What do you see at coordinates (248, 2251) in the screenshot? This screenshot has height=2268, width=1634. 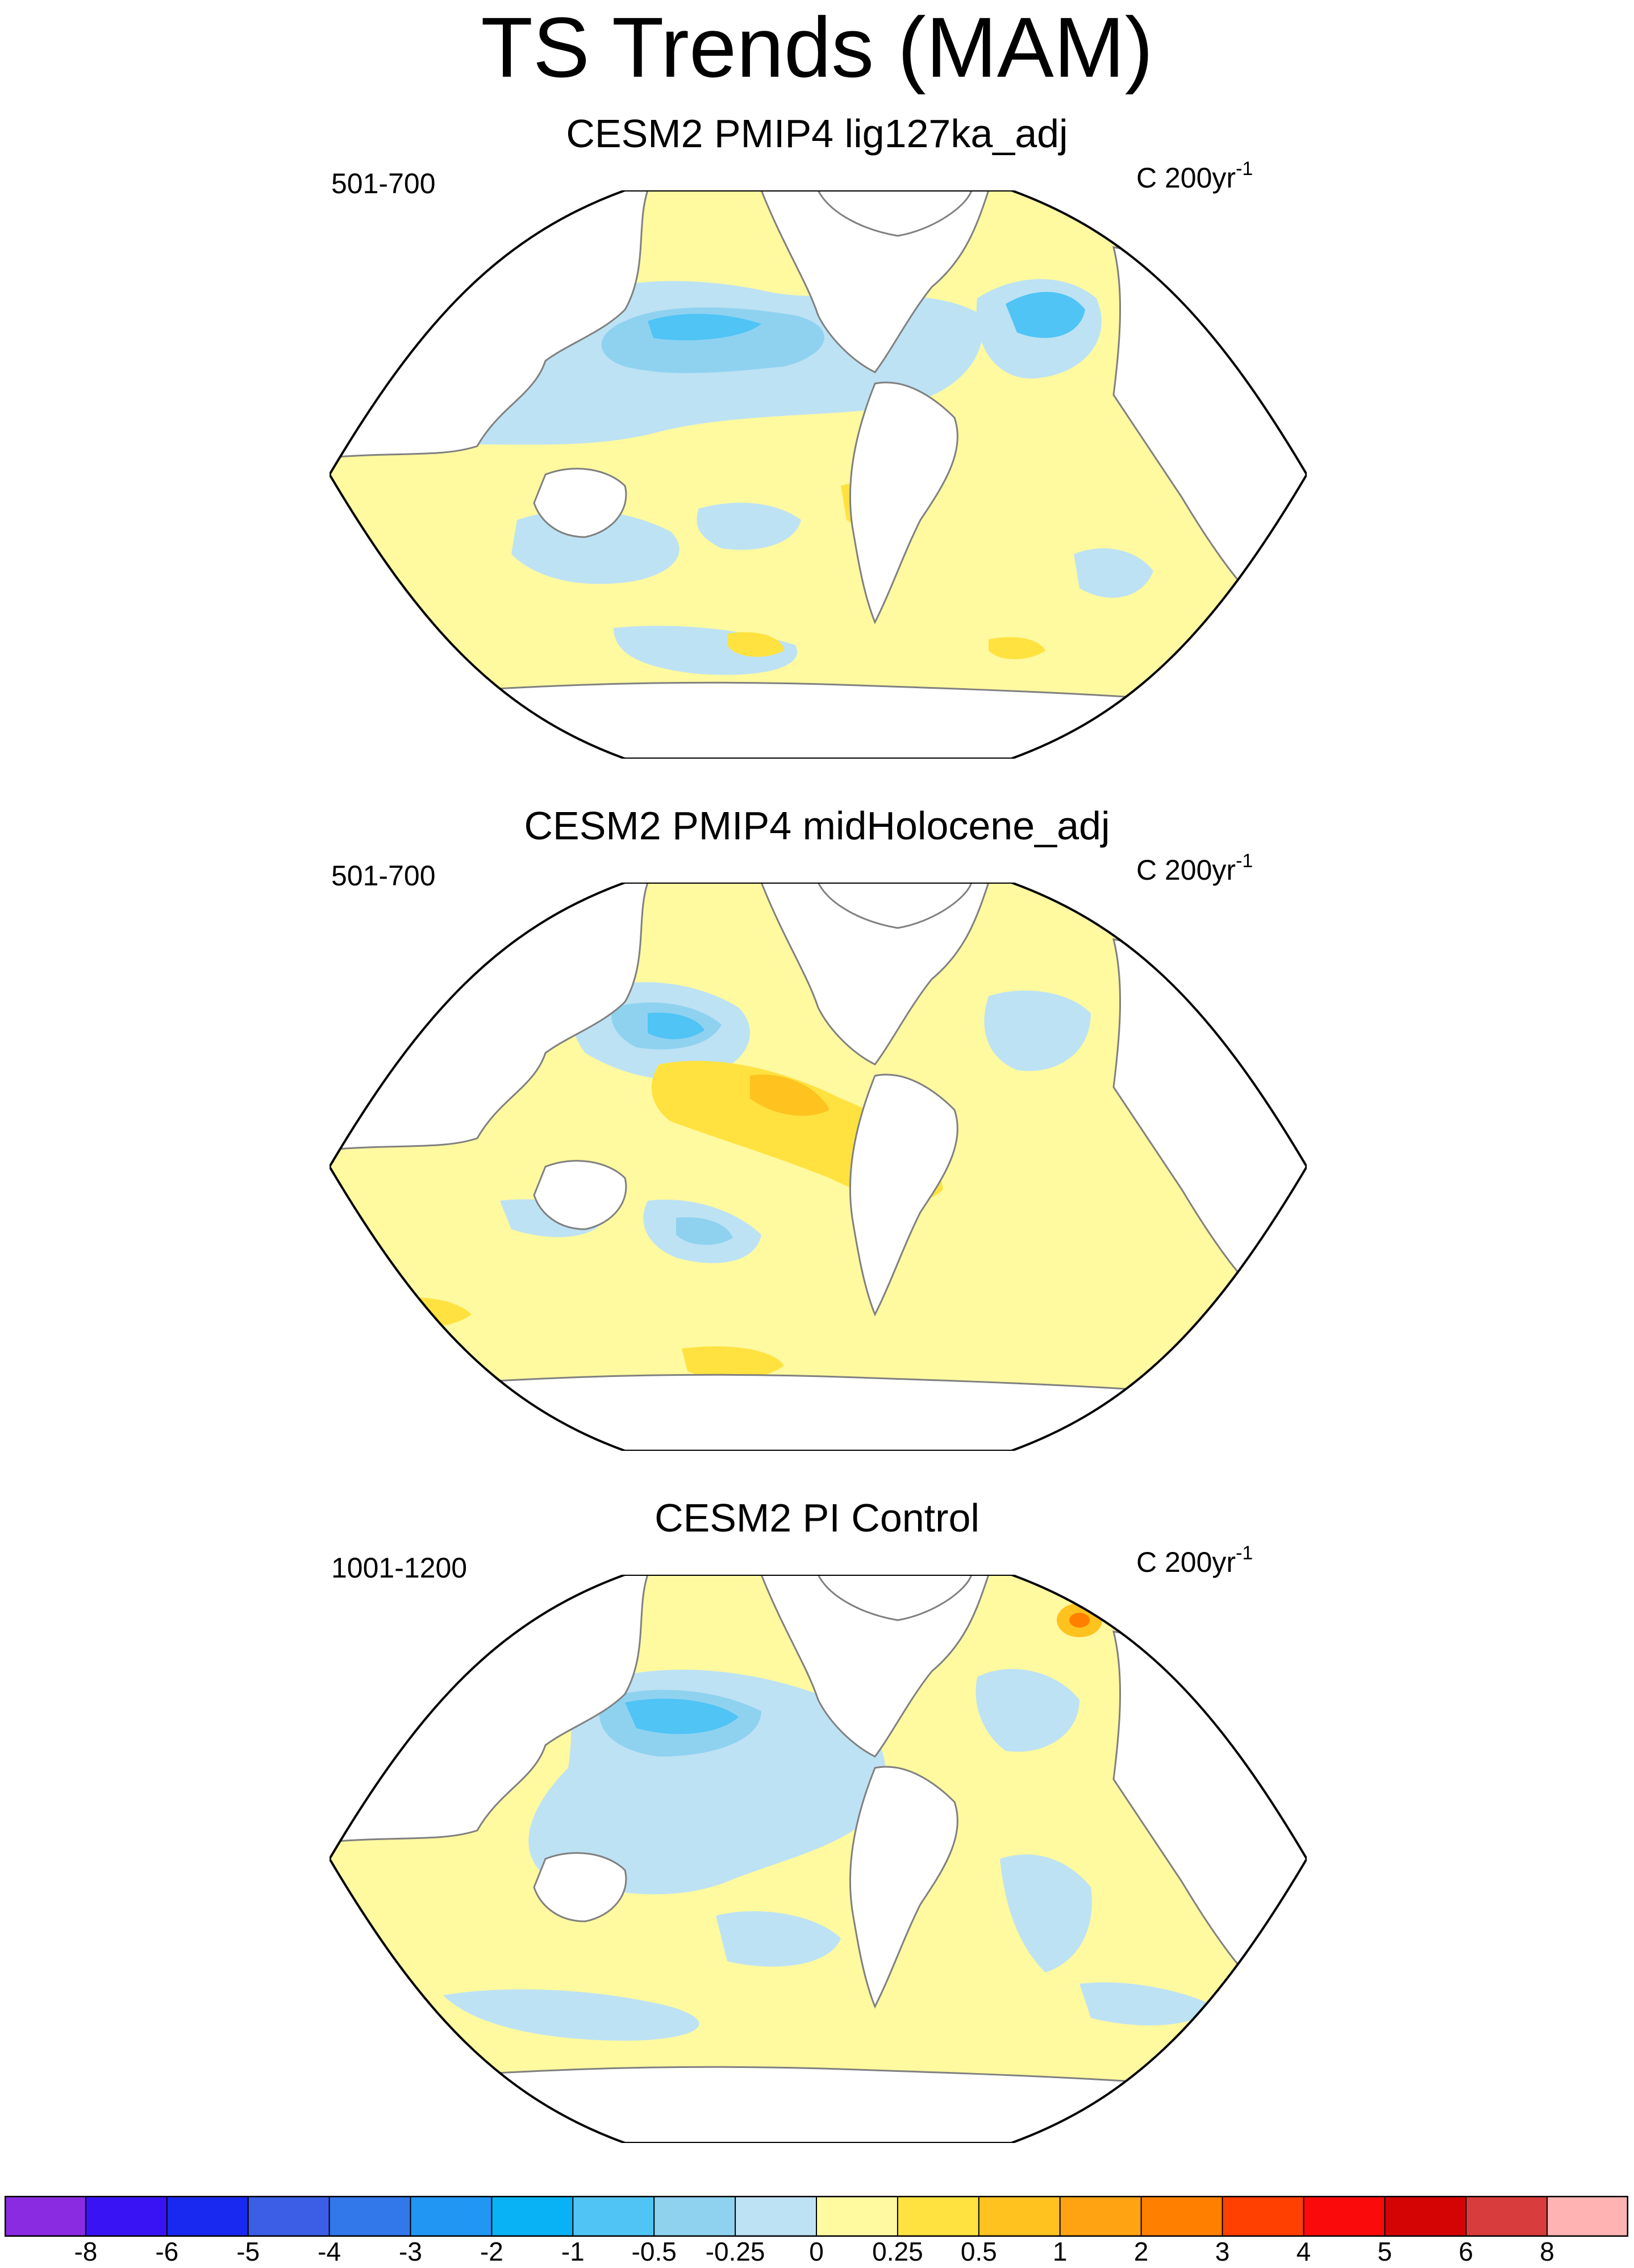 I see `colorbar-tick-label: -5` at bounding box center [248, 2251].